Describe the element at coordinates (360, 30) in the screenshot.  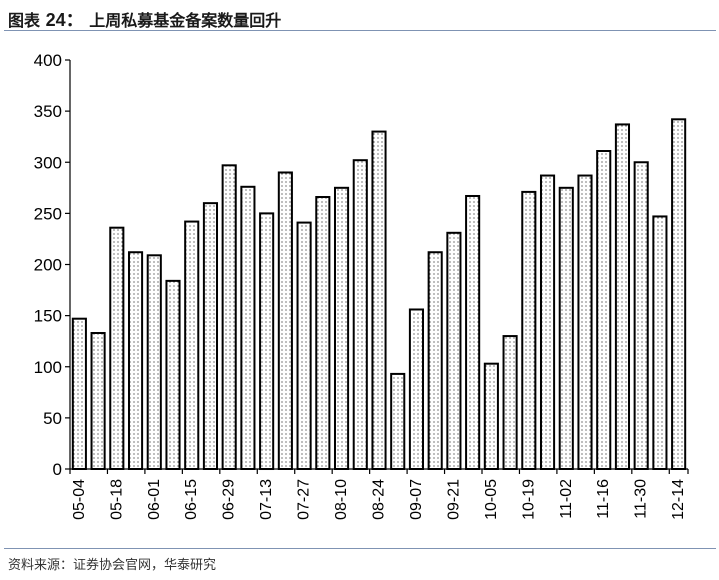
I see `top-rule` at that location.